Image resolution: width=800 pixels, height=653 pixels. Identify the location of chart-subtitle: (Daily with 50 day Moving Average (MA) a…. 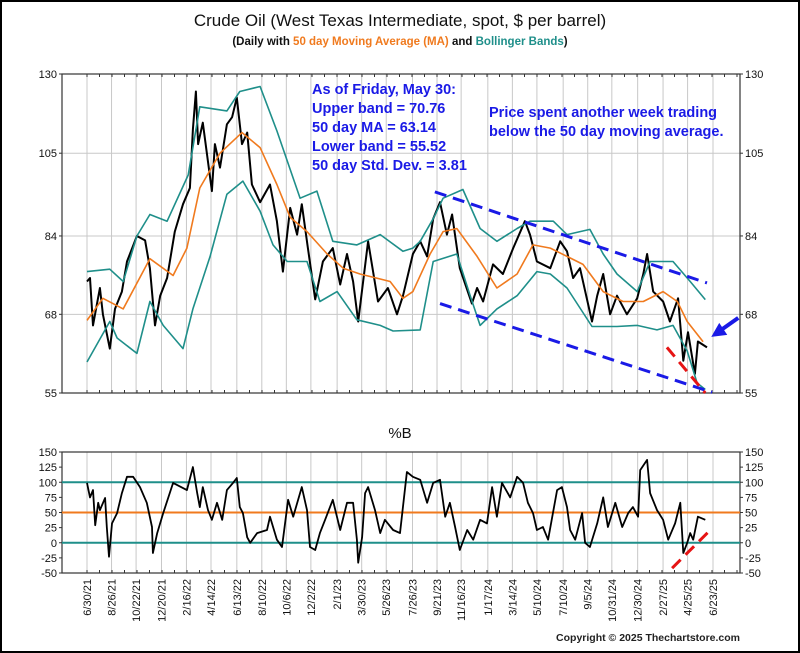
(399, 42).